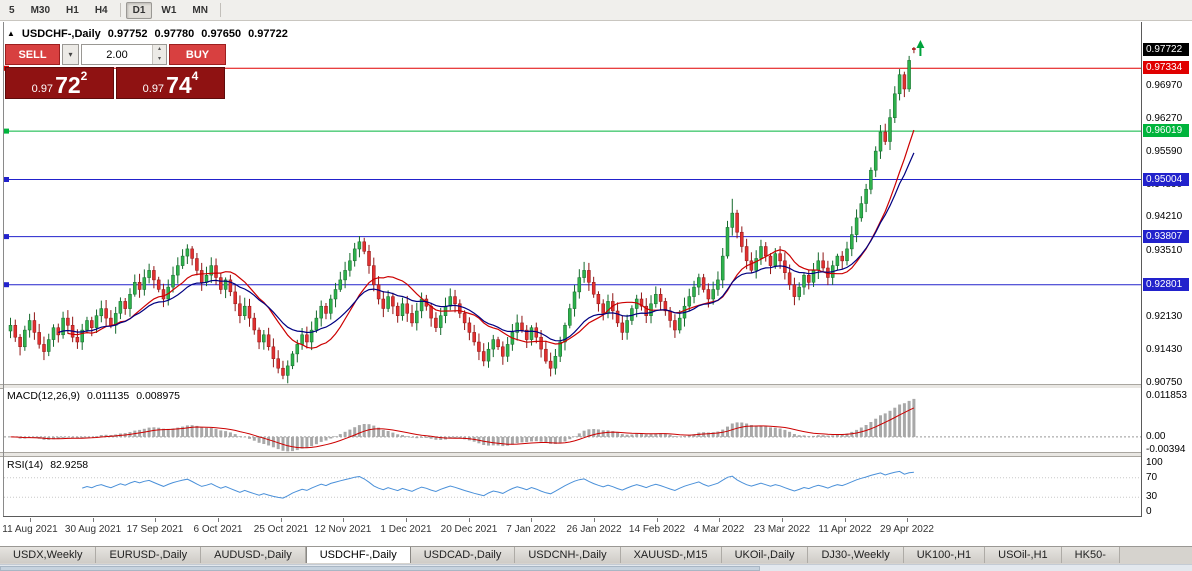 This screenshot has height=571, width=1192. Describe the element at coordinates (1141, 269) in the screenshot. I see `price-axis-divider` at that location.